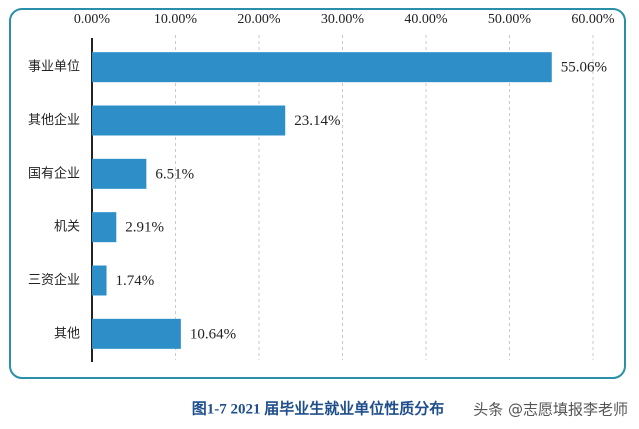 Image resolution: width=639 pixels, height=429 pixels. I want to click on value-label: 10.64%, so click(213, 334).